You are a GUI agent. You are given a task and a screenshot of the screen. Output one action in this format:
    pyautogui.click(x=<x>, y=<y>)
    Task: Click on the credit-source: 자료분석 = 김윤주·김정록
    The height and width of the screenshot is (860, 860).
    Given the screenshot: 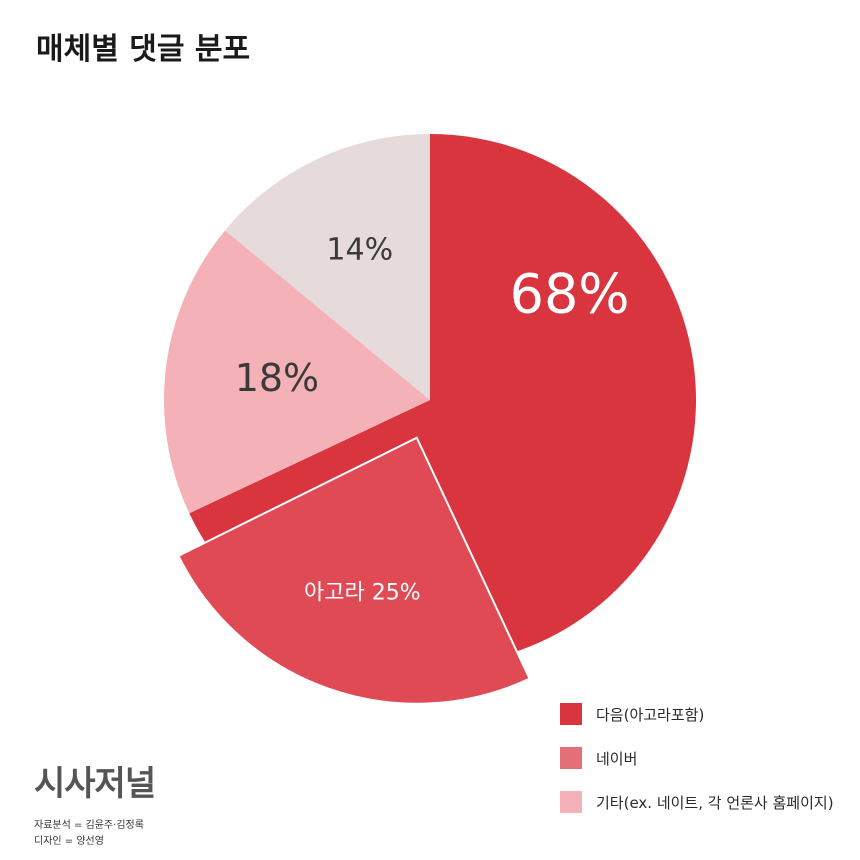 What is the action you would take?
    pyautogui.click(x=89, y=825)
    